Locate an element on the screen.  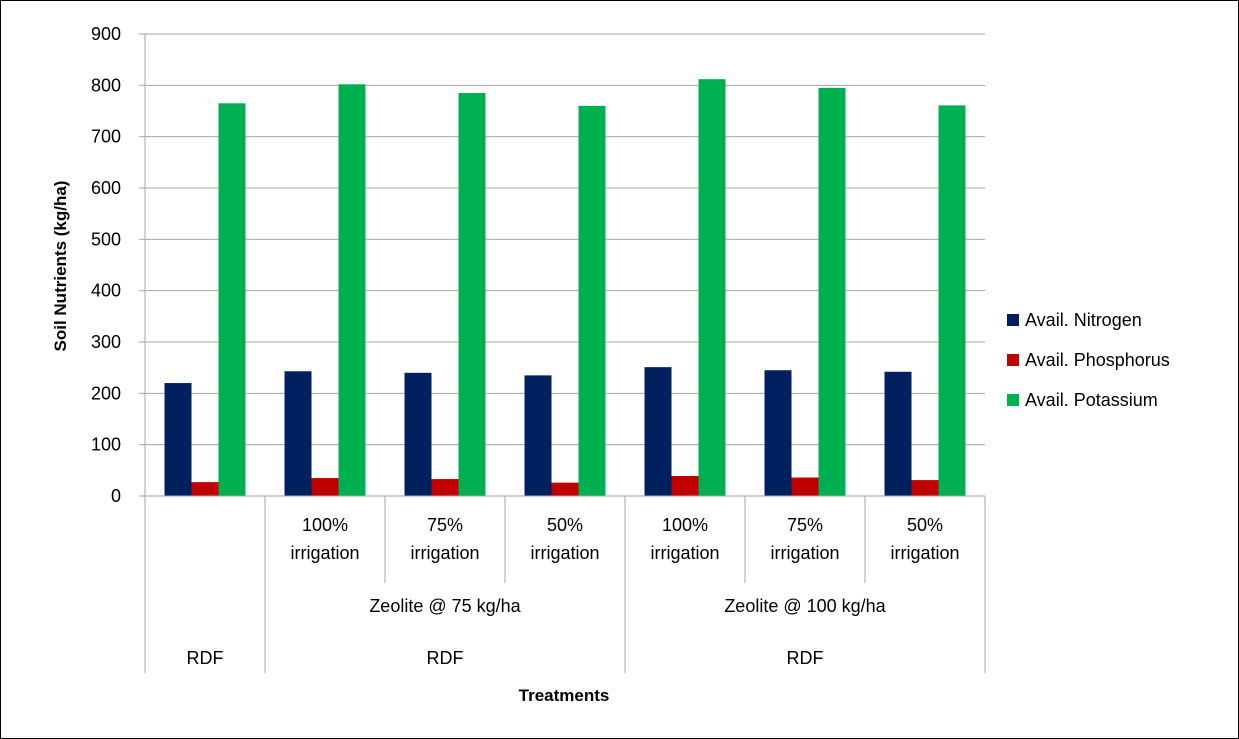
y-tick-label: 300 is located at coordinates (106, 342).